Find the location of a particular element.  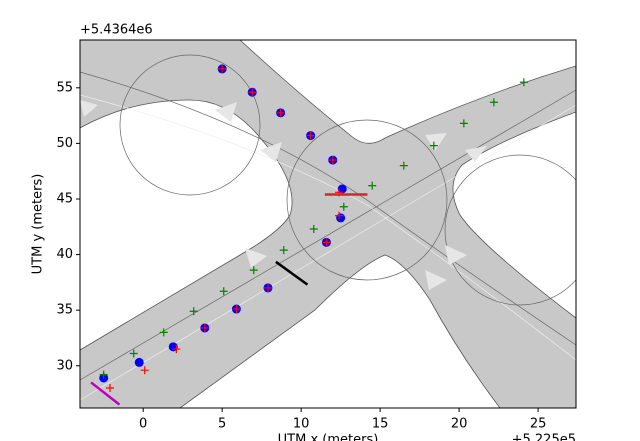

y-tick-label: 45 is located at coordinates (64, 198).